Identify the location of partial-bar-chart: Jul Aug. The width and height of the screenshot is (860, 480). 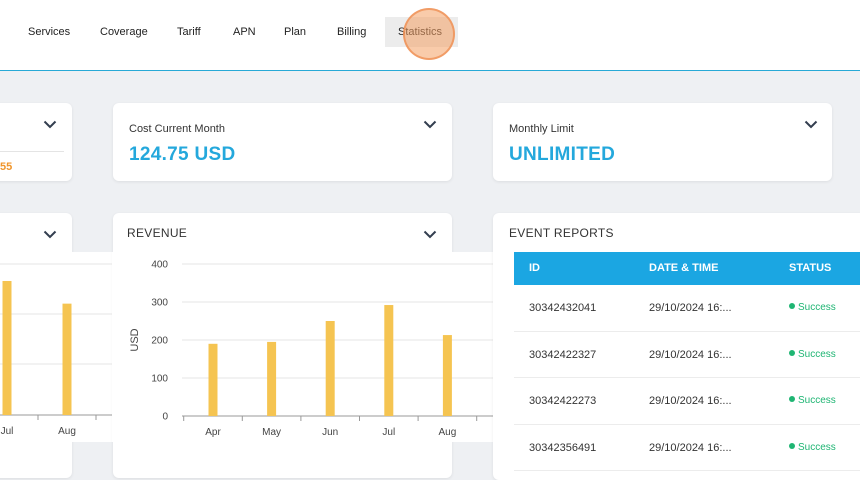
(56, 347).